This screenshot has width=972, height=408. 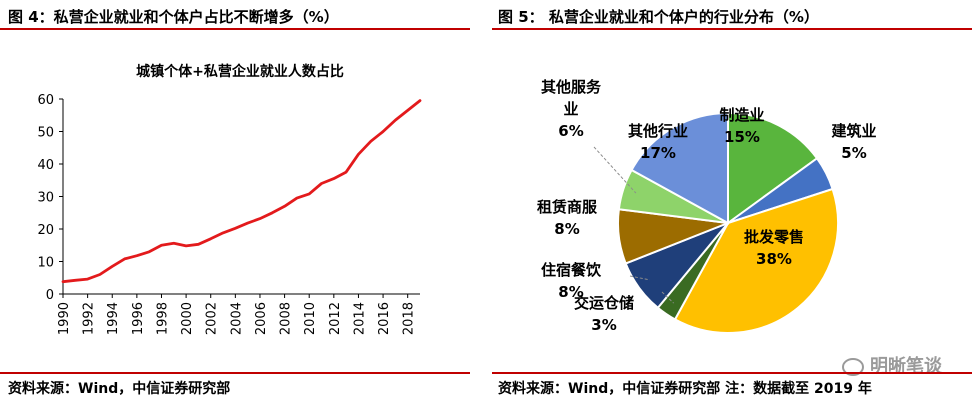 I want to click on x-tick-label: 2016, so click(x=384, y=318).